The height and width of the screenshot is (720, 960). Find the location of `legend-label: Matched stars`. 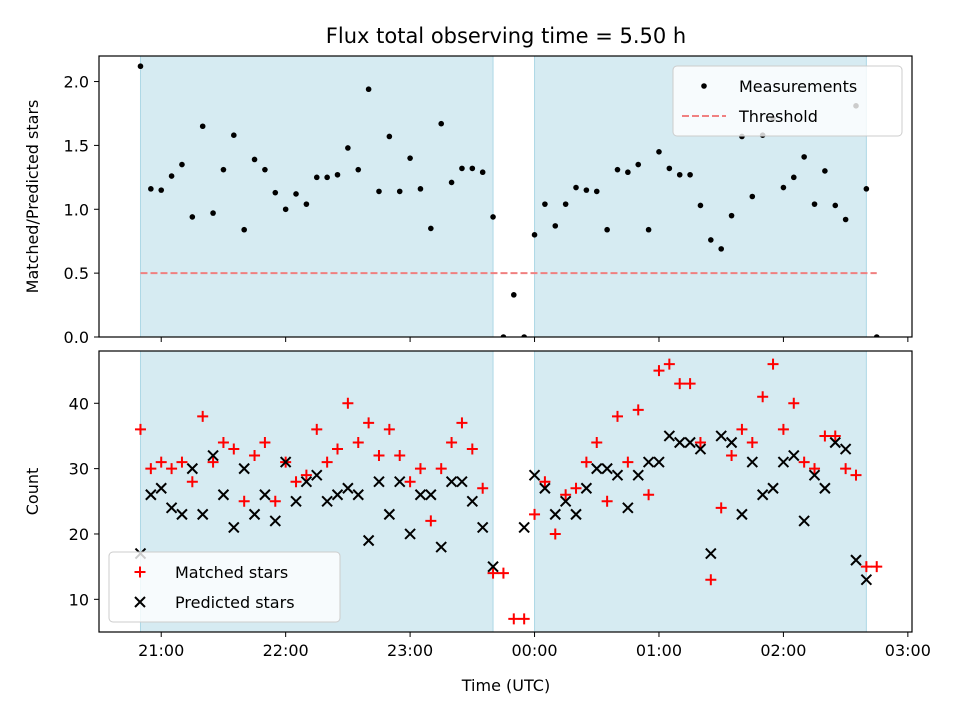

legend-label: Matched stars is located at coordinates (231, 572).